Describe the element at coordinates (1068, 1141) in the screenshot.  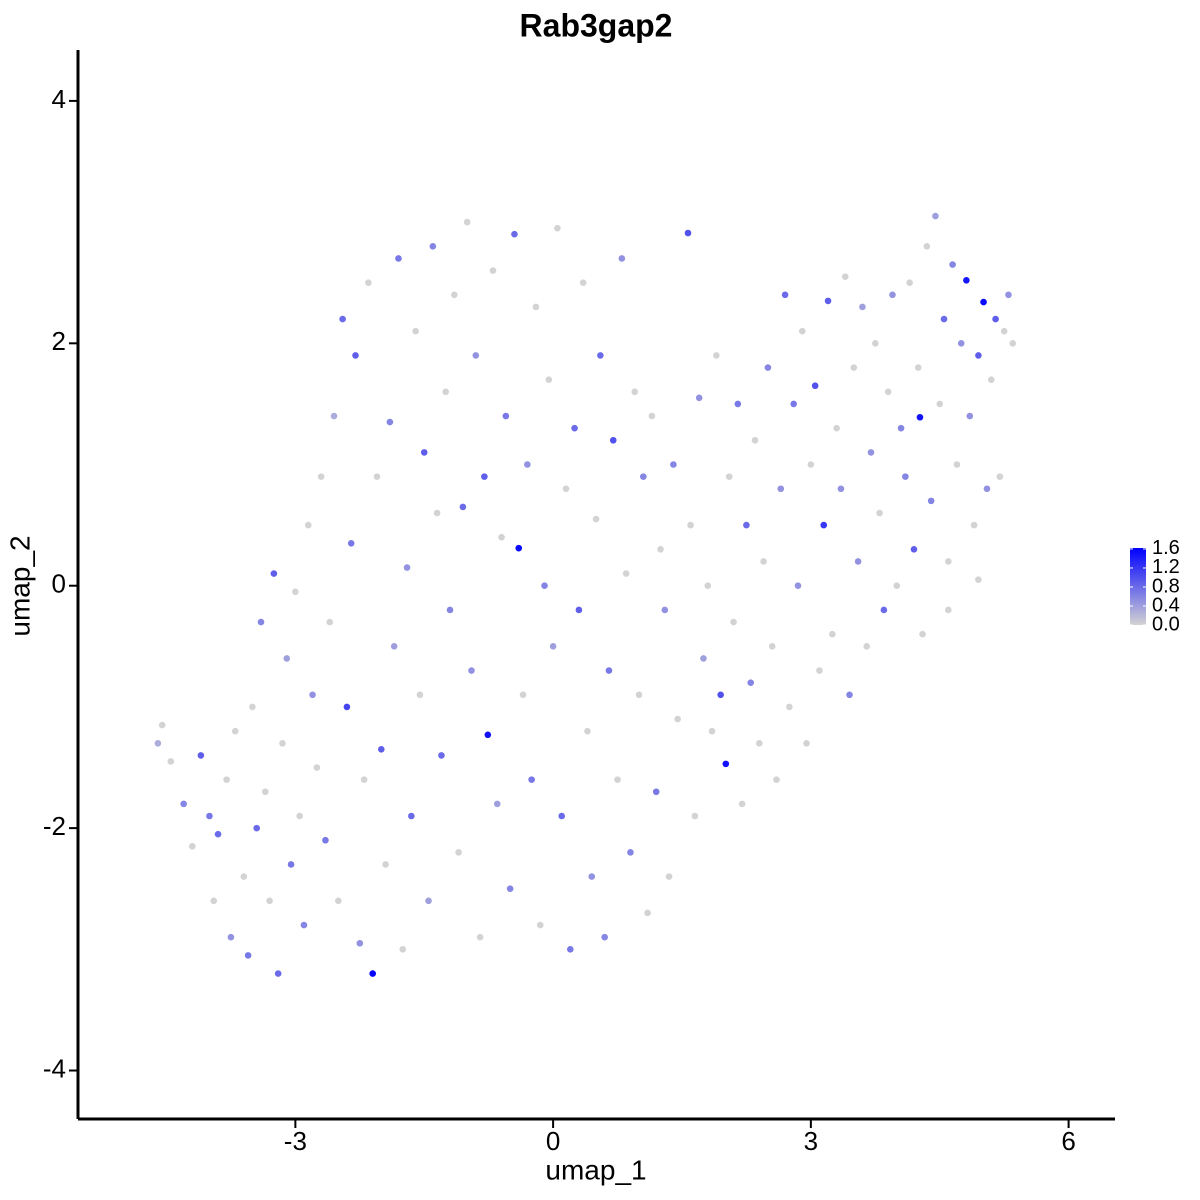
I see `x-tick-label: 6` at that location.